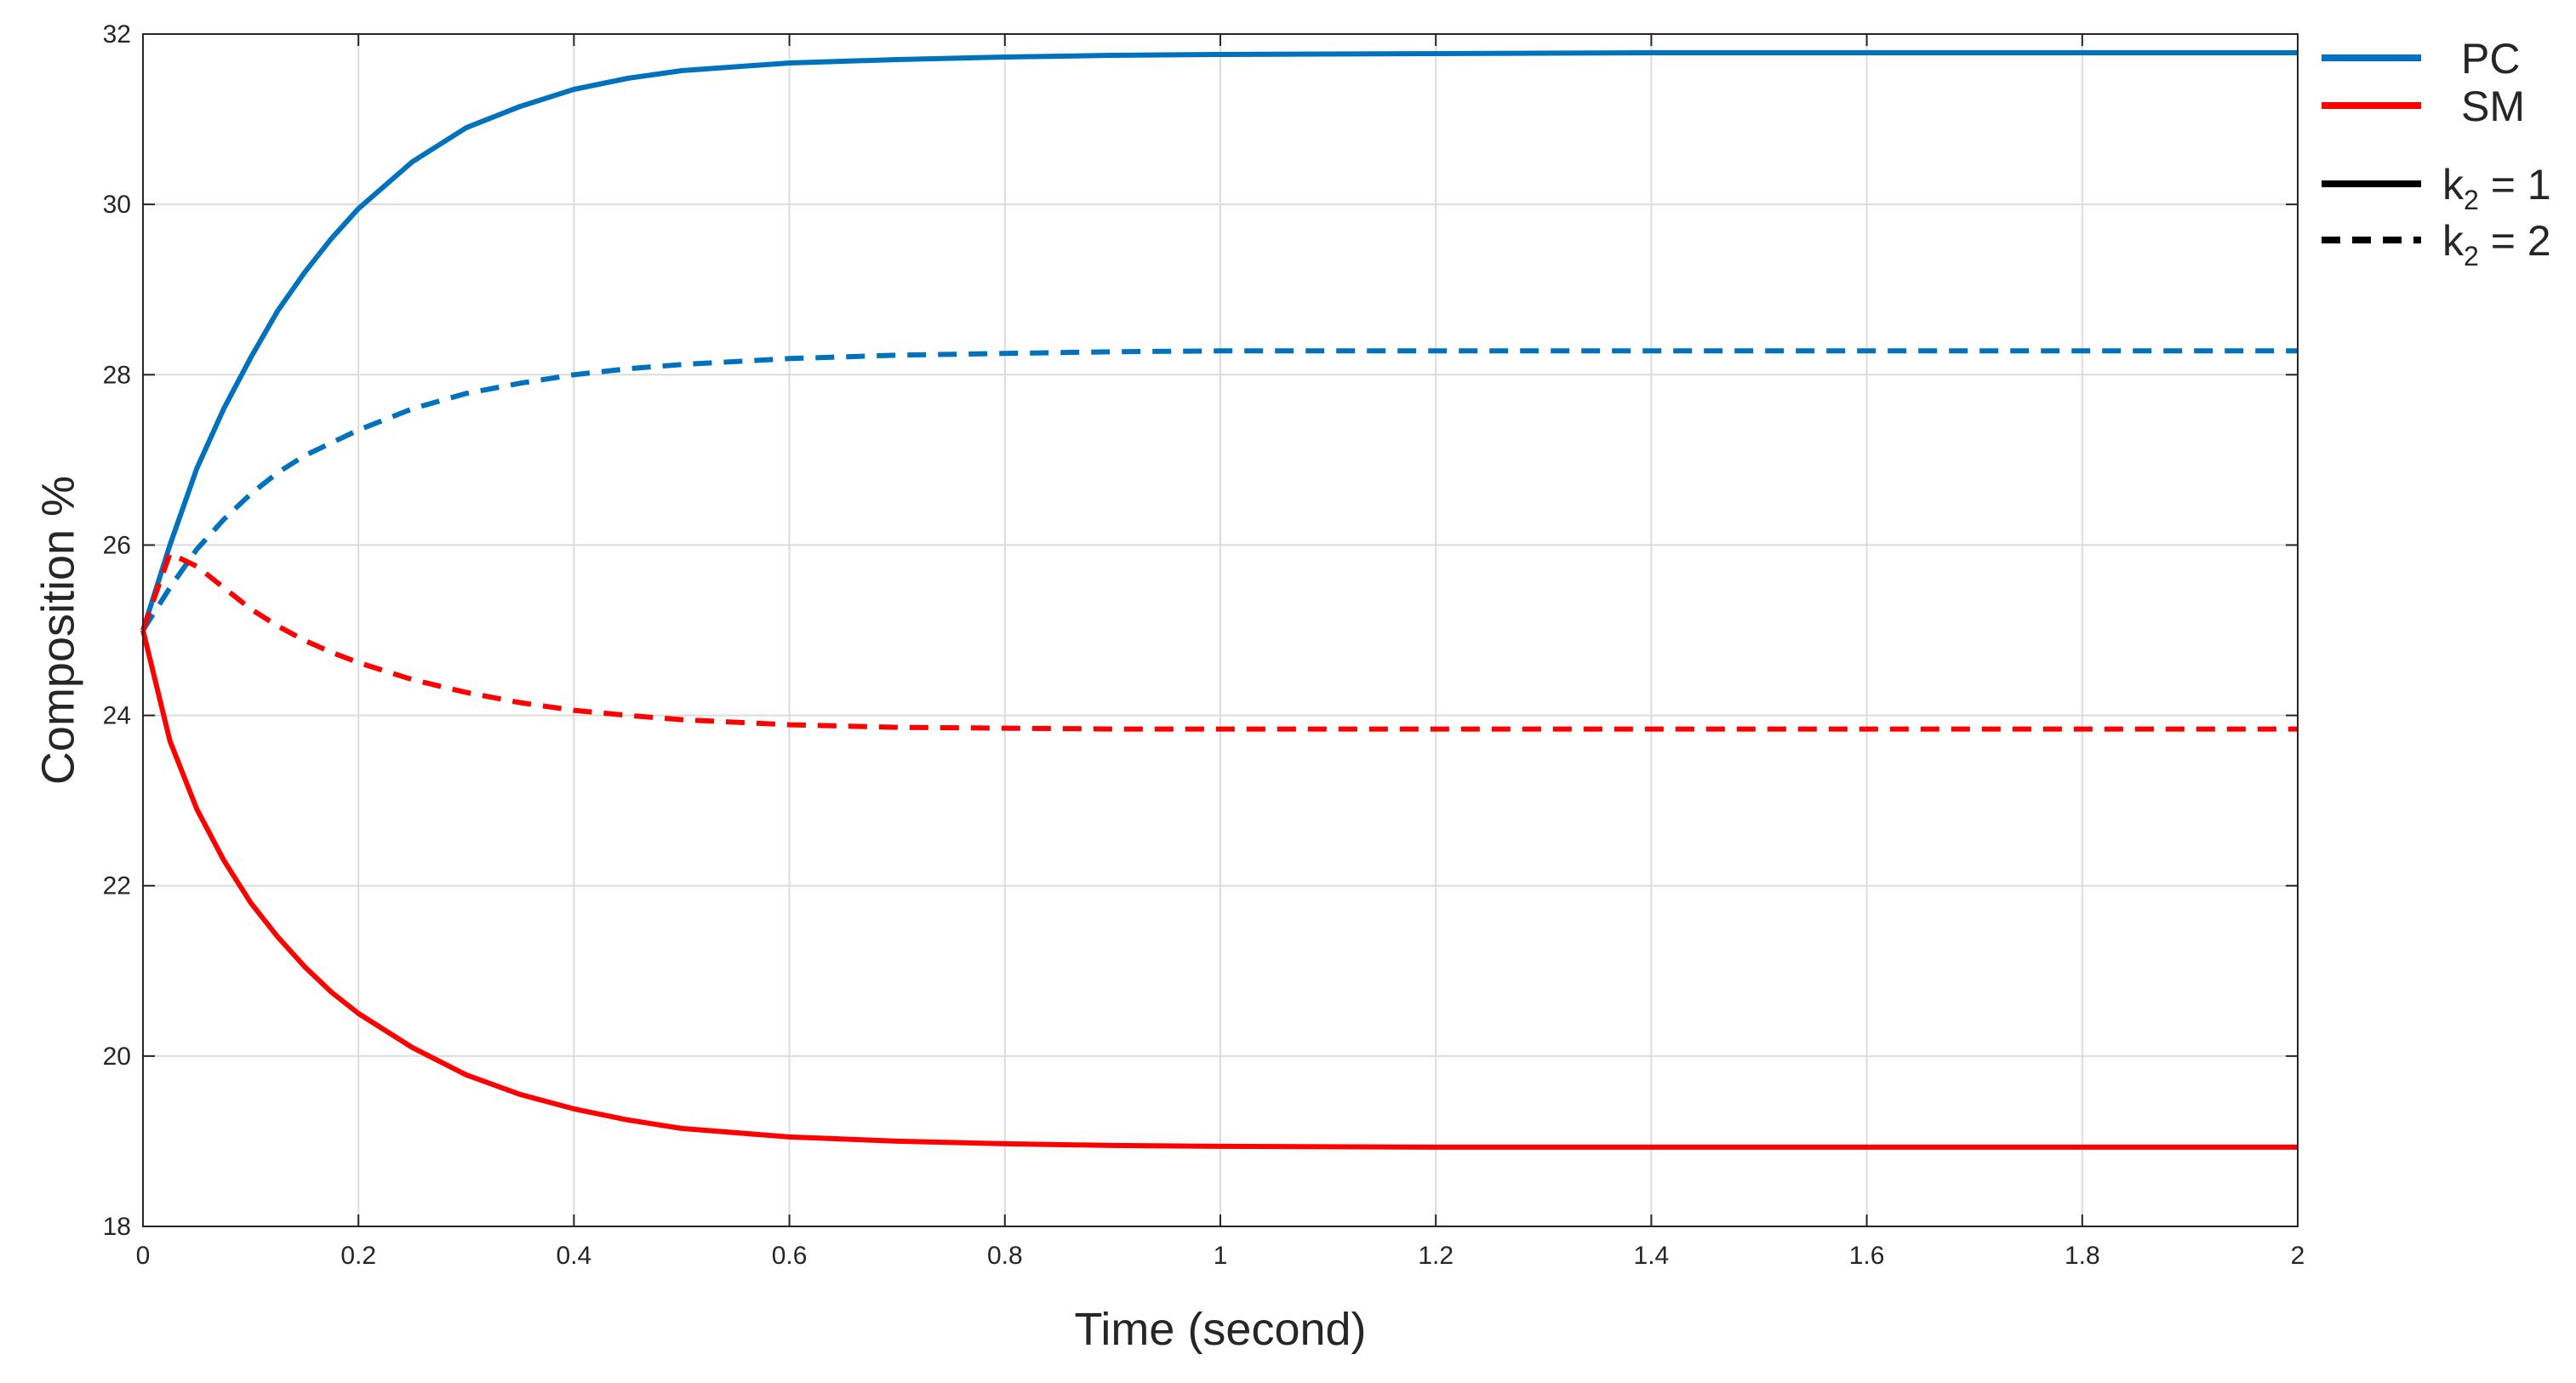 This screenshot has height=1383, width=2576. What do you see at coordinates (1220, 1329) in the screenshot?
I see `x-axis-label: Time (second)` at bounding box center [1220, 1329].